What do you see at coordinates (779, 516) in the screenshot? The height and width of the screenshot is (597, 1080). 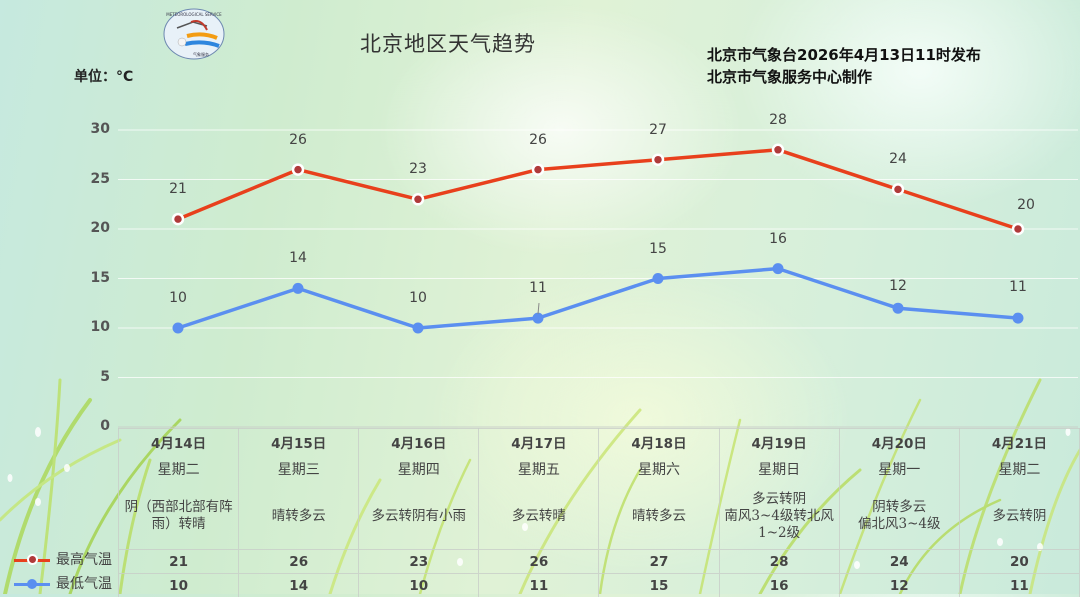 I see `cell-desc: 多云转阴南风3~4级转北风1~2级` at bounding box center [779, 516].